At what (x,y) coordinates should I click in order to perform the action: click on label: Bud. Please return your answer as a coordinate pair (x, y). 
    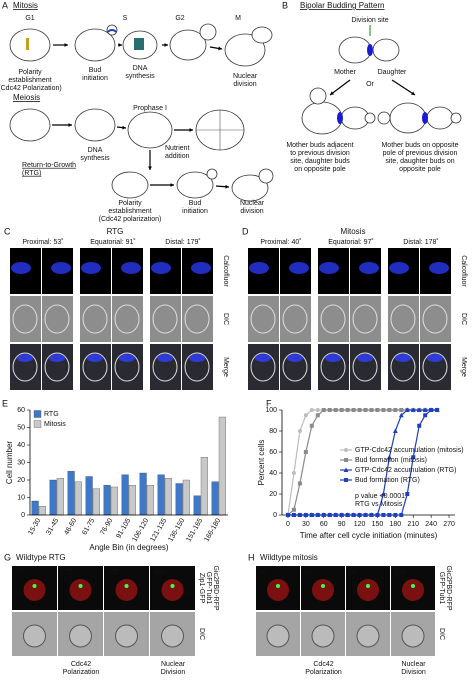
    Looking at the image, I should click on (95, 70).